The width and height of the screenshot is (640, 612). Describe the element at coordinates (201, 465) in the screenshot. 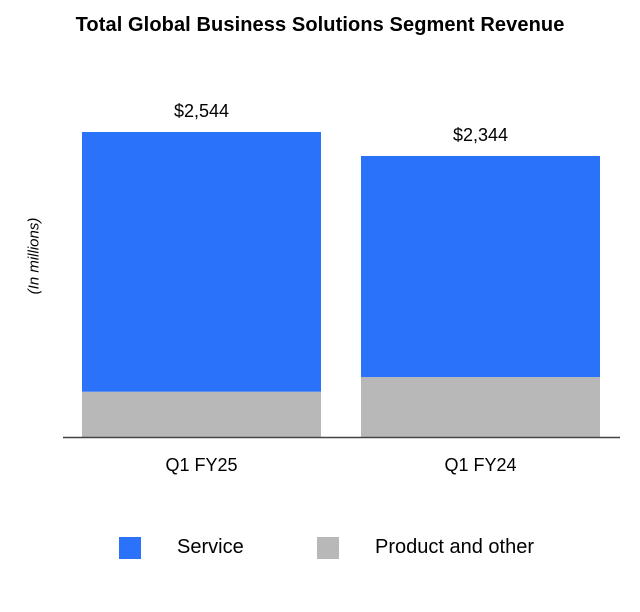

I see `x-tick-label-0: Q1 FY25` at that location.